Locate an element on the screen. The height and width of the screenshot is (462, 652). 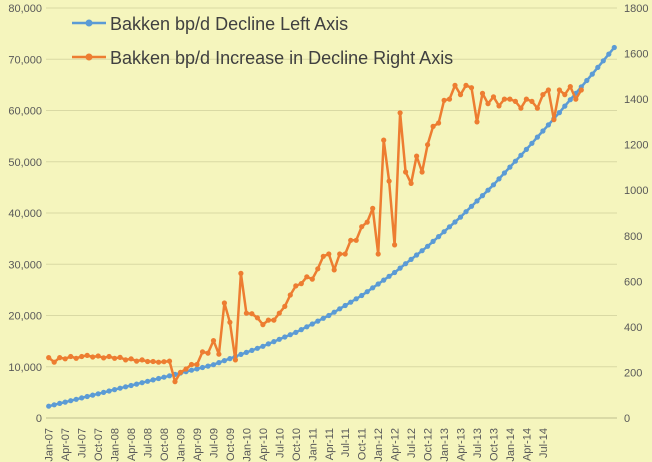
x-axis-tick-label: Jul-07 is located at coordinates (83, 443).